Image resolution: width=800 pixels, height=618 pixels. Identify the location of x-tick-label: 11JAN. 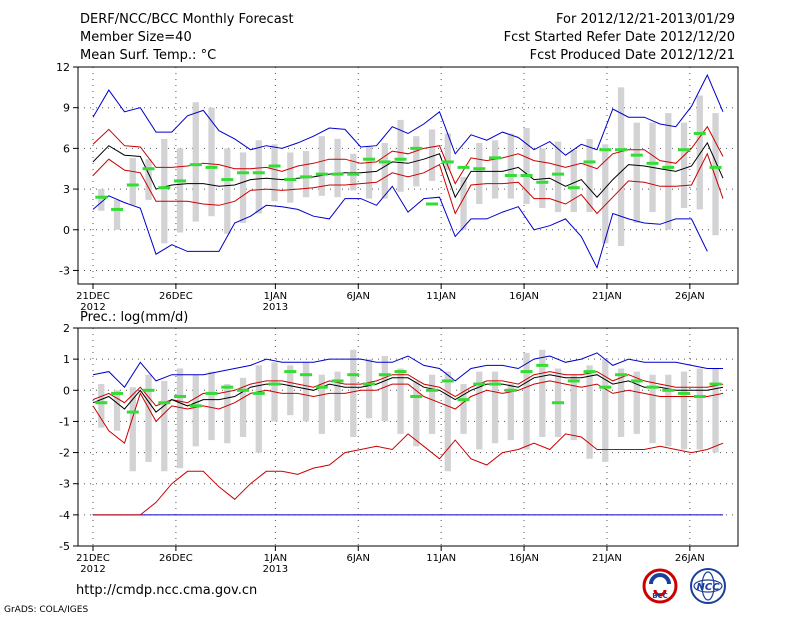
(441, 296).